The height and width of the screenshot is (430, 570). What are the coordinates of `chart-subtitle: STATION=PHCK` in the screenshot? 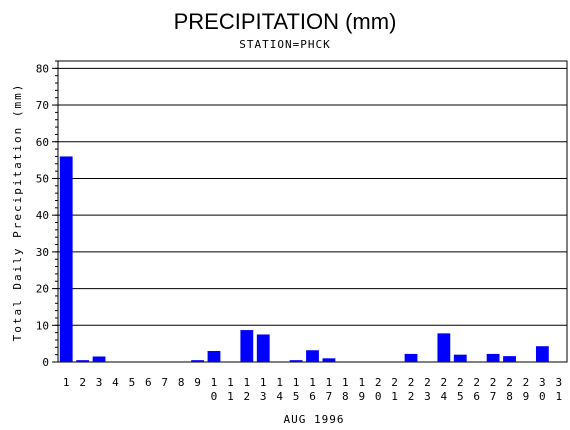 It's located at (284, 44).